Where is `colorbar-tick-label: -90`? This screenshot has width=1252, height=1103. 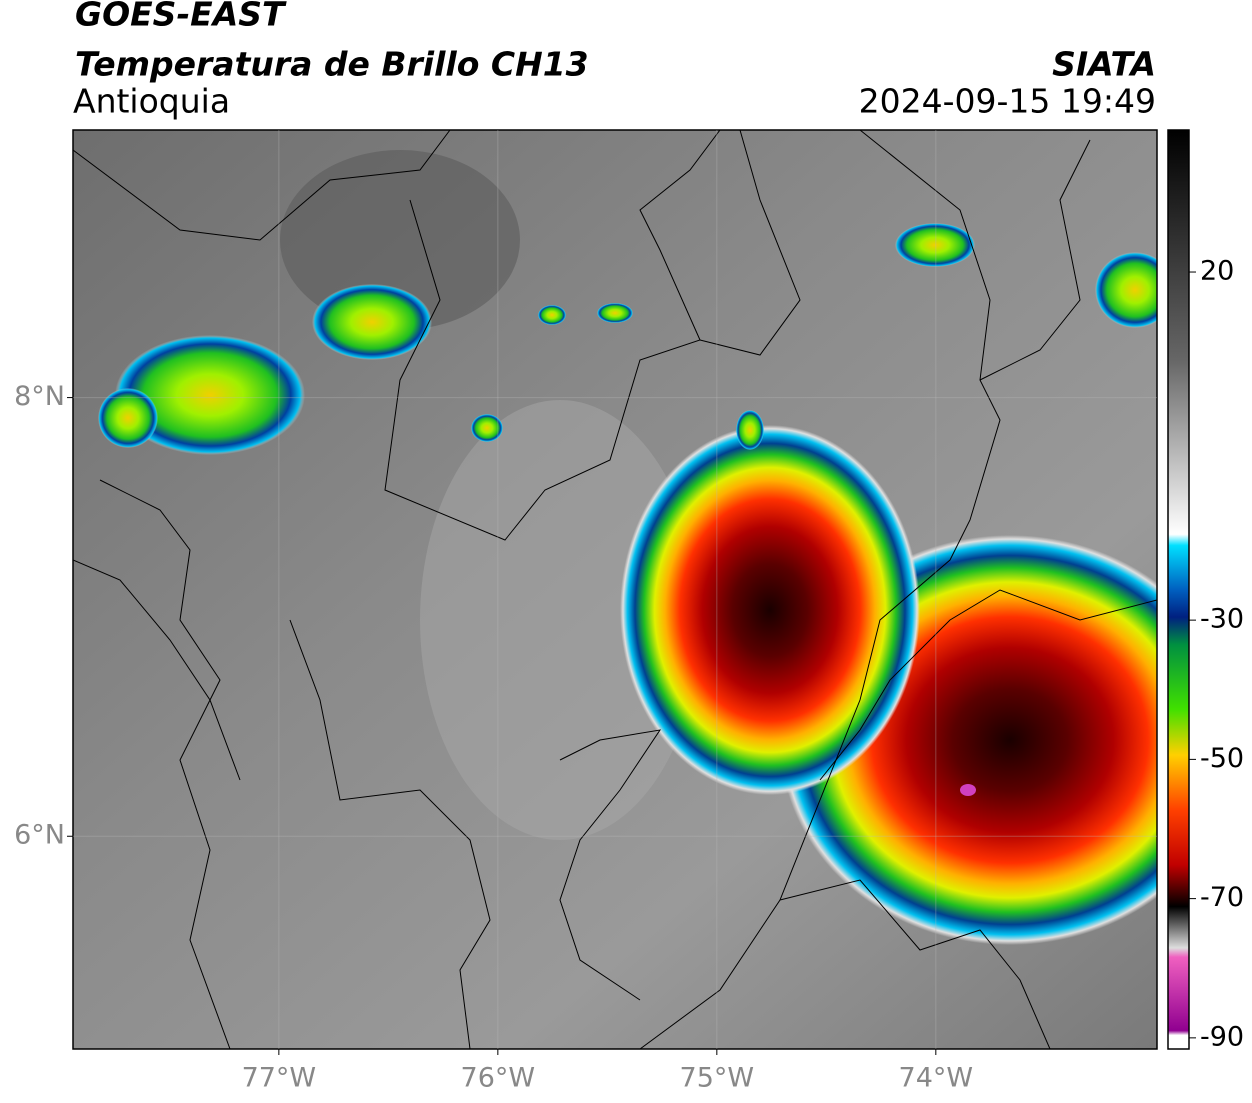 colorbar-tick-label: -90 is located at coordinates (1222, 1036).